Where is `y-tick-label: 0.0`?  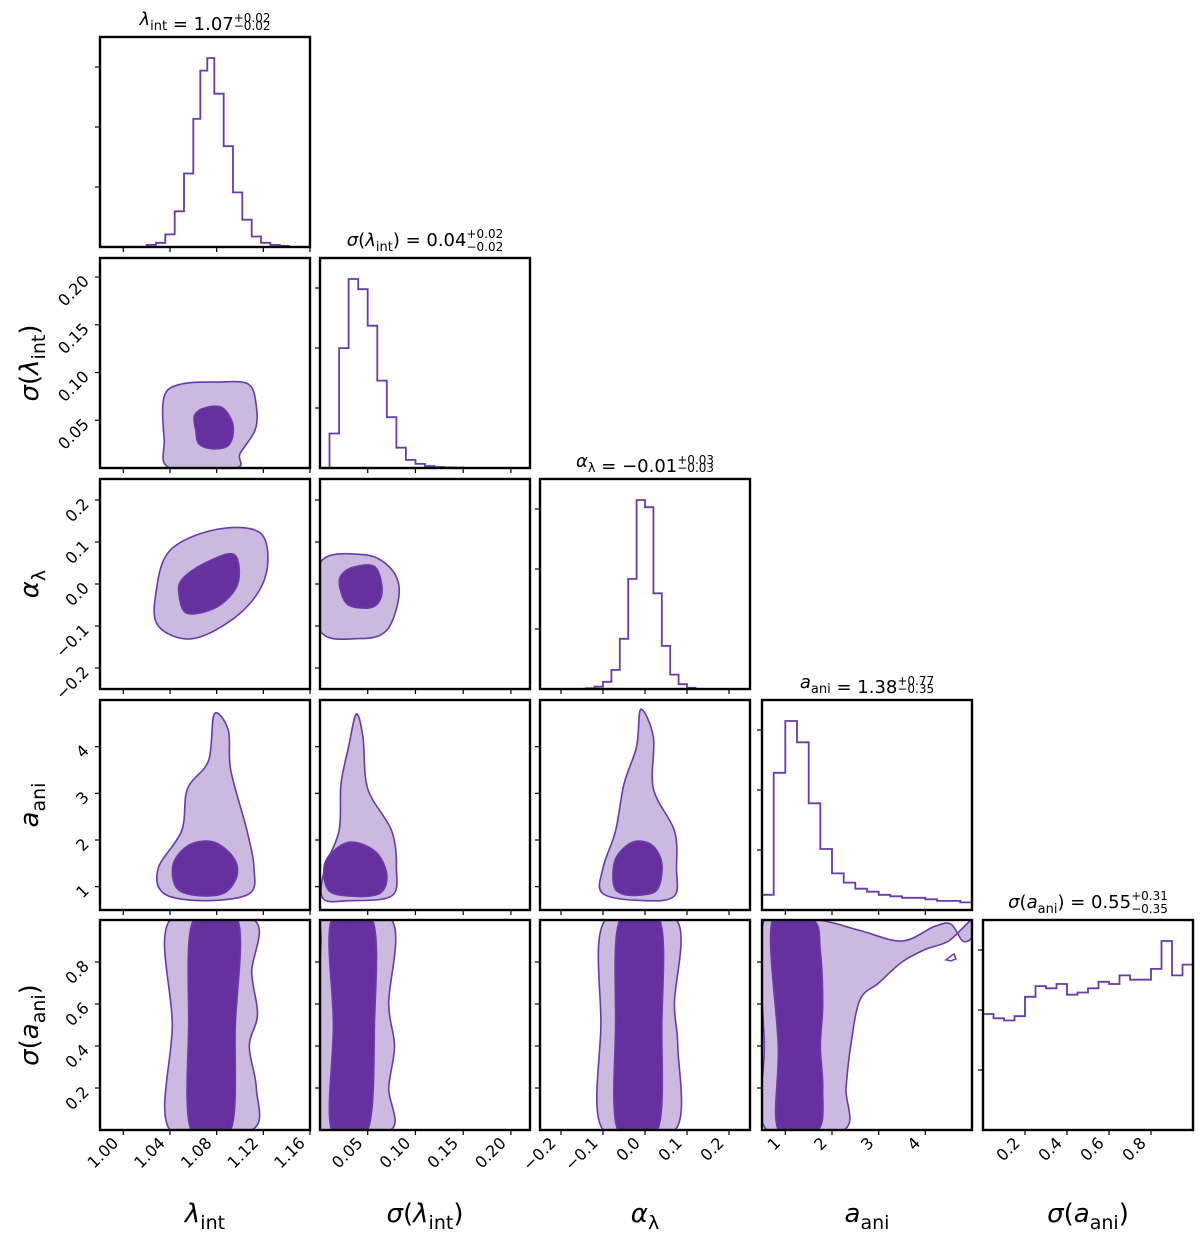
y-tick-label: 0.0 is located at coordinates (76, 593).